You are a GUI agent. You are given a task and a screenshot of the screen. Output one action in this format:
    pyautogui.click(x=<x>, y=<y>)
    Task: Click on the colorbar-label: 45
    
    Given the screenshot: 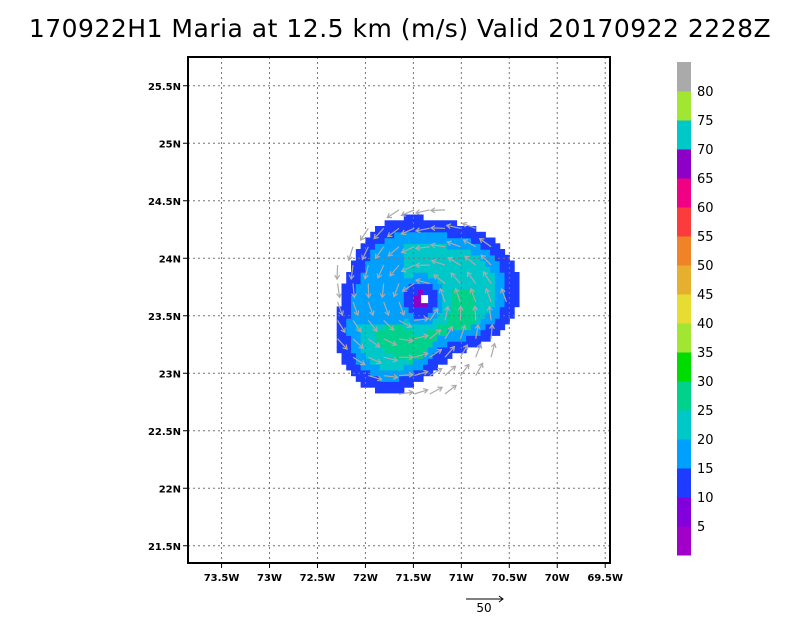 What is the action you would take?
    pyautogui.click(x=705, y=295)
    